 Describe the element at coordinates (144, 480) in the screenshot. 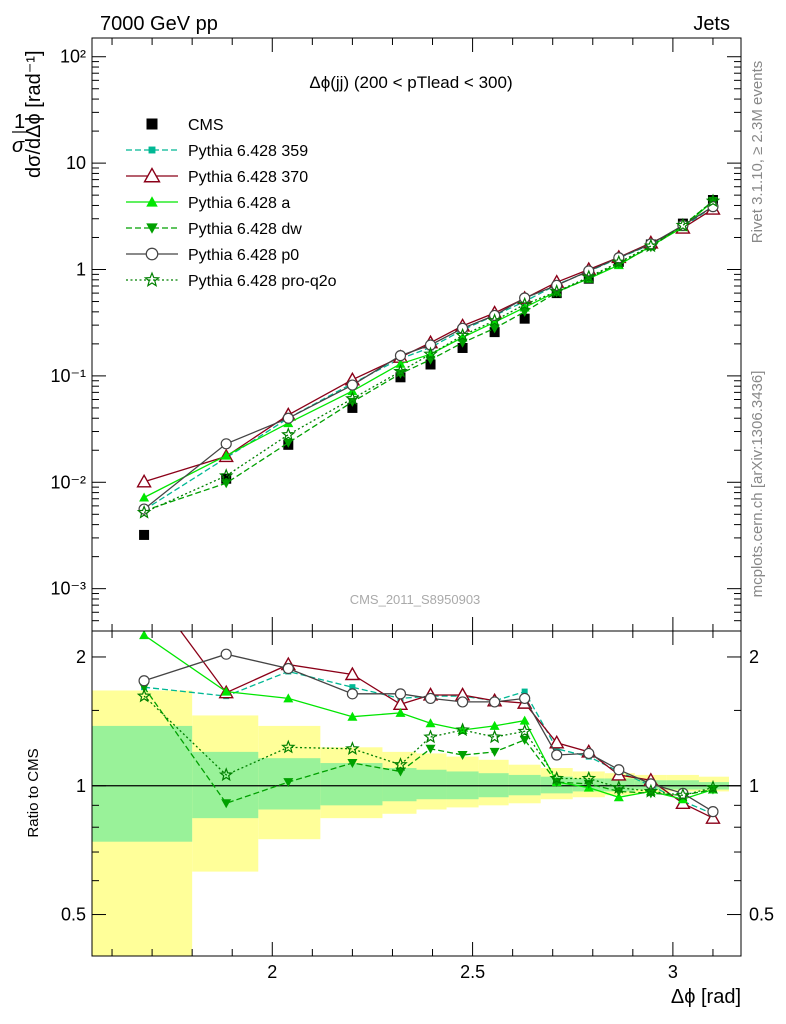

I see `point-p370` at that location.